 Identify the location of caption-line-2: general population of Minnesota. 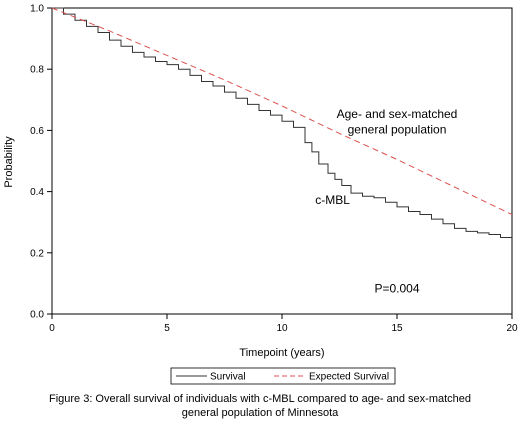
(260, 413).